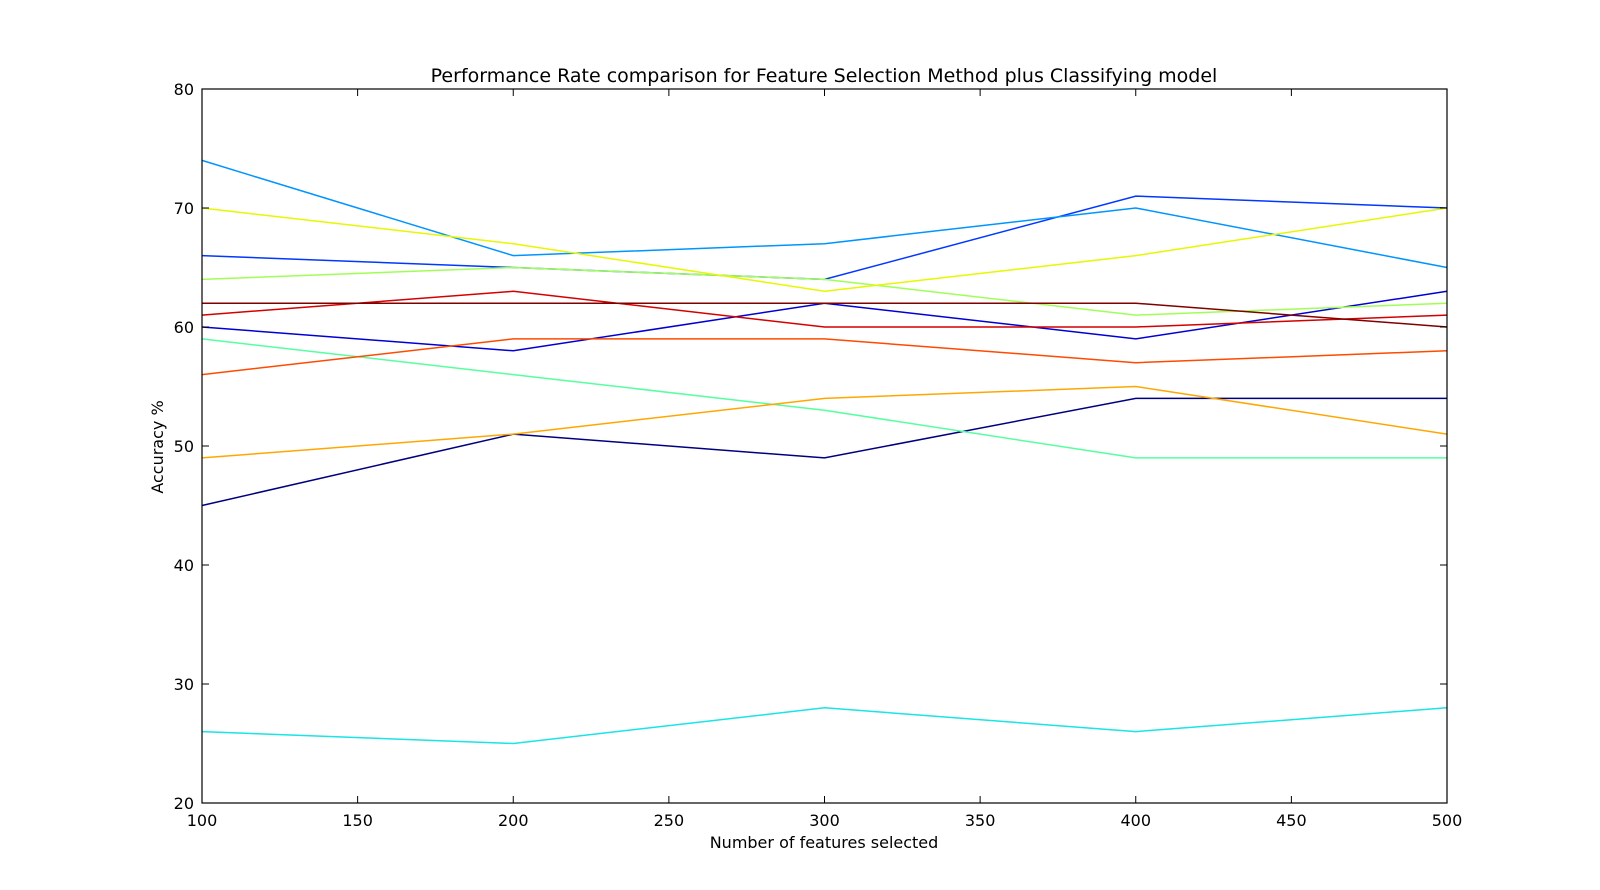 The width and height of the screenshot is (1600, 890). What do you see at coordinates (184, 684) in the screenshot?
I see `y-tick-label: 30` at bounding box center [184, 684].